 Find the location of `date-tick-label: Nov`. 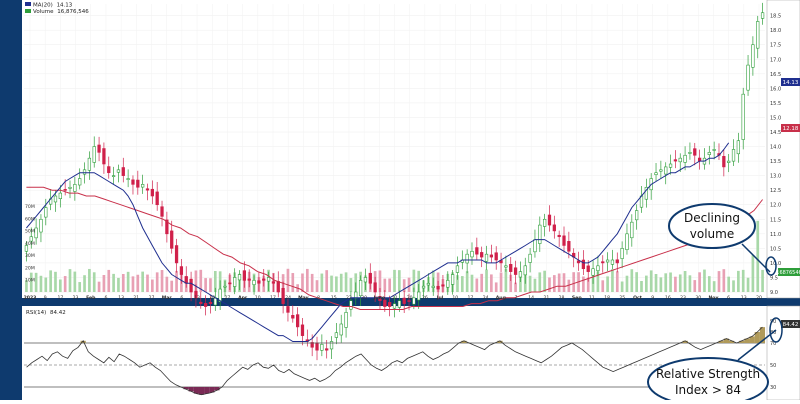

date-tick-label: Nov is located at coordinates (713, 298).